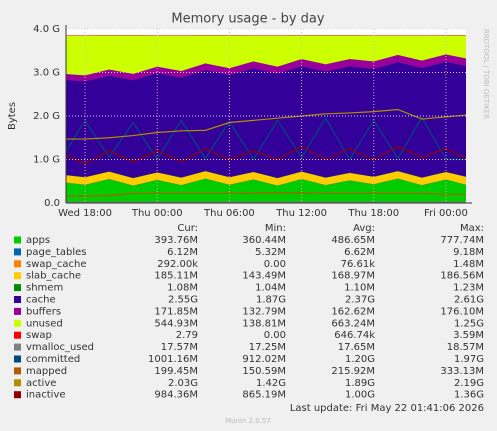  What do you see at coordinates (353, 311) in the screenshot?
I see `legend-stat: 162.62M` at bounding box center [353, 311].